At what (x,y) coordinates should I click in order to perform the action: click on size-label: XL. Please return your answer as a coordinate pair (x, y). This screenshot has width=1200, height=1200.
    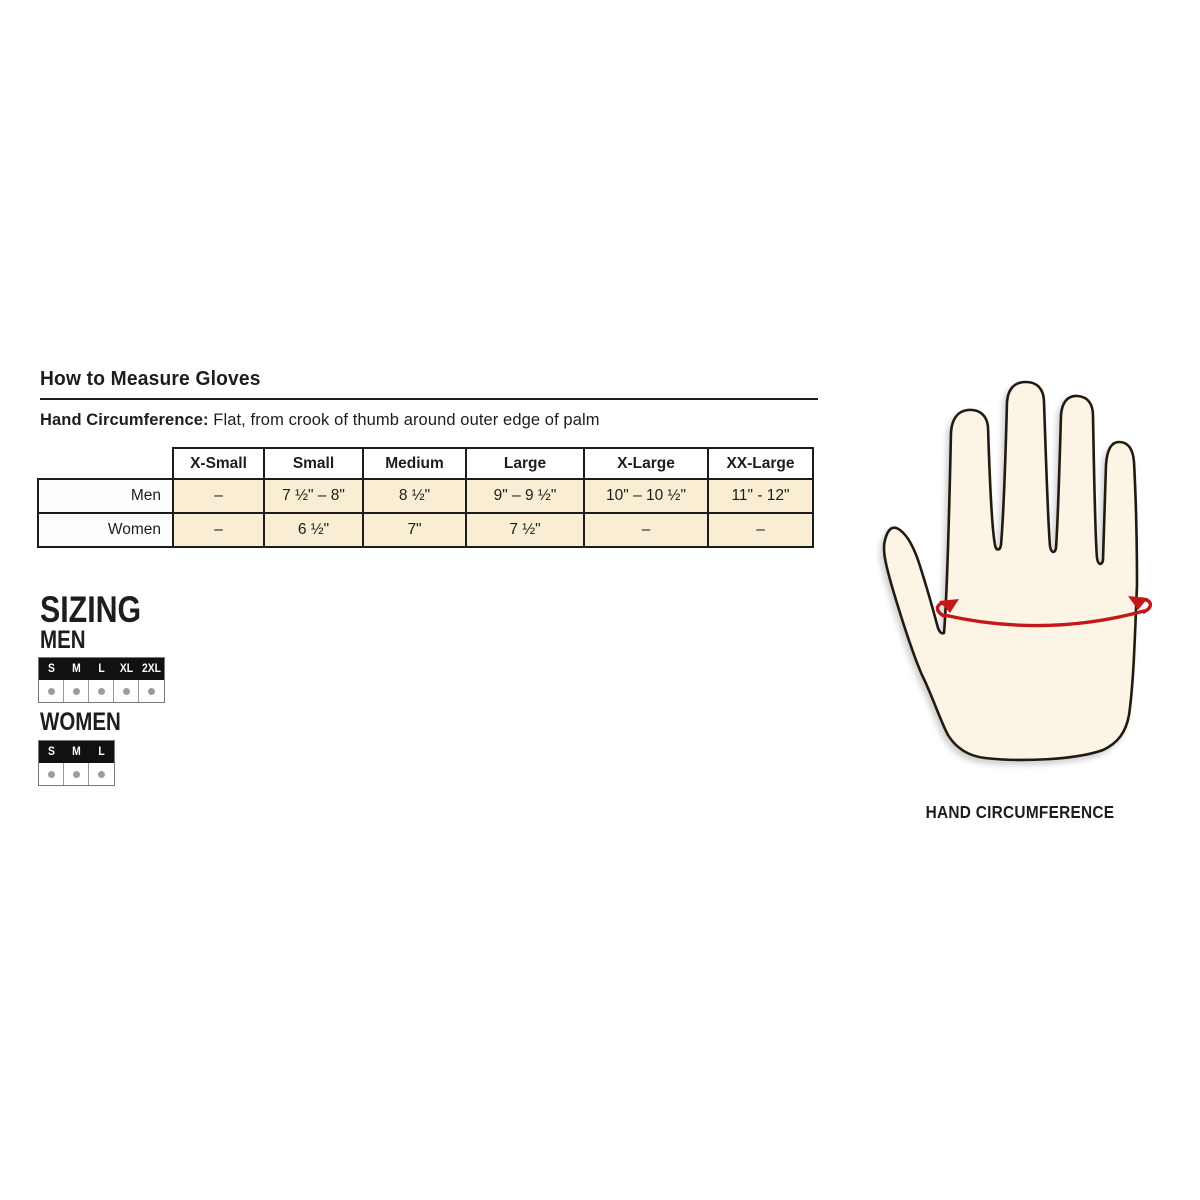
    Looking at the image, I should click on (126, 669).